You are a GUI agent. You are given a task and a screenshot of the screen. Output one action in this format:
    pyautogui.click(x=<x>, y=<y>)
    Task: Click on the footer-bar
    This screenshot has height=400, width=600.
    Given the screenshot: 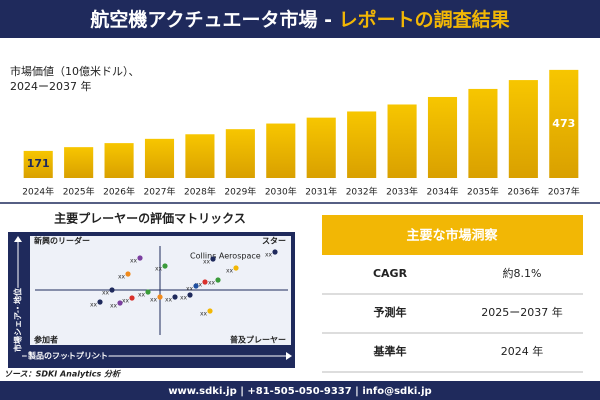 What is the action you would take?
    pyautogui.click(x=300, y=390)
    